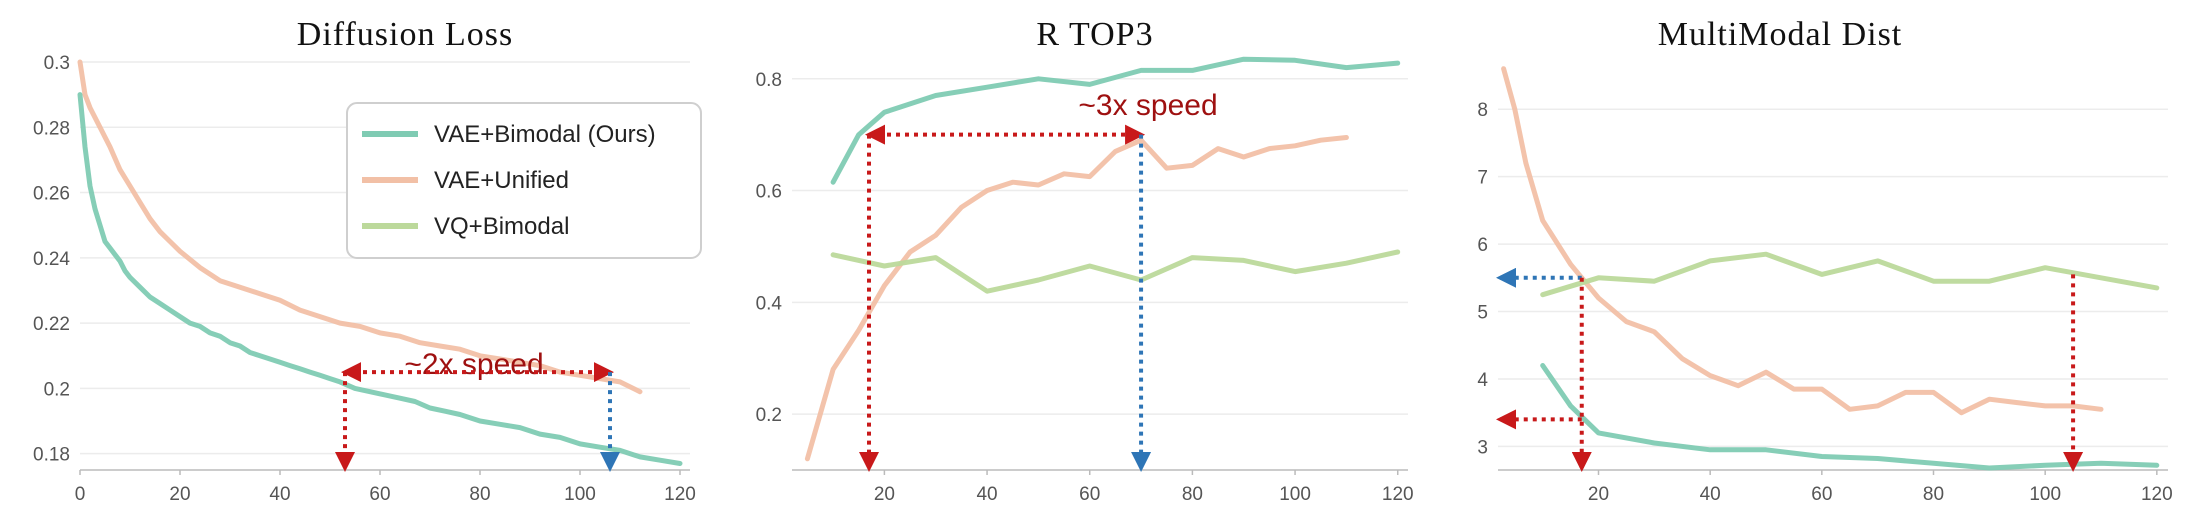 The image size is (2190, 526). Describe the element at coordinates (1482, 178) in the screenshot. I see `y-tick-label: 7` at that location.